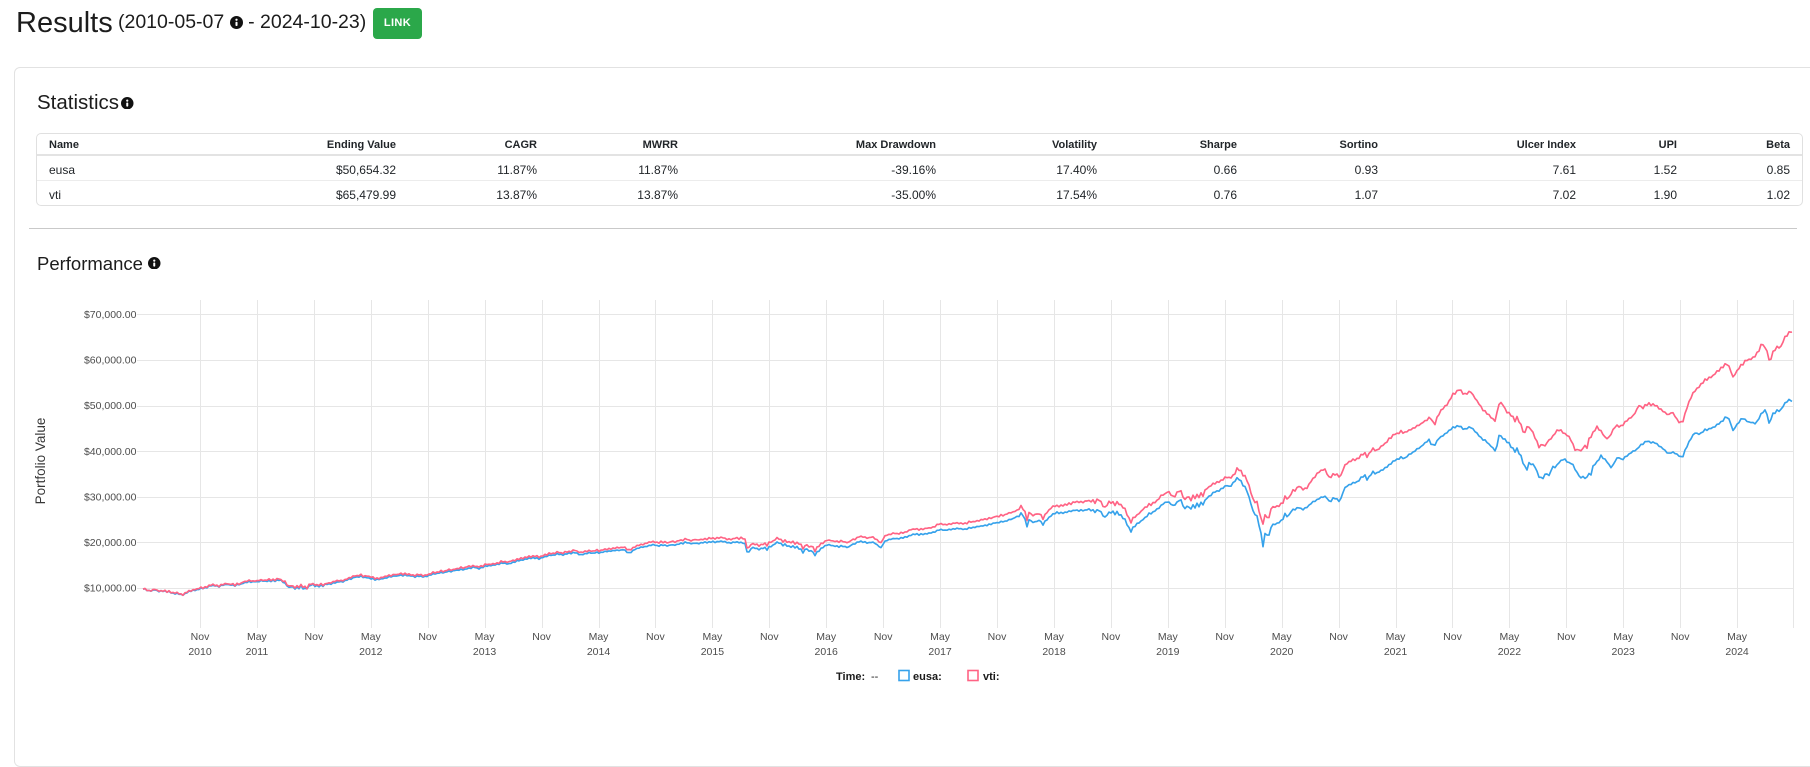 The image size is (1810, 767). I want to click on svg-text: Time:, so click(850, 677).